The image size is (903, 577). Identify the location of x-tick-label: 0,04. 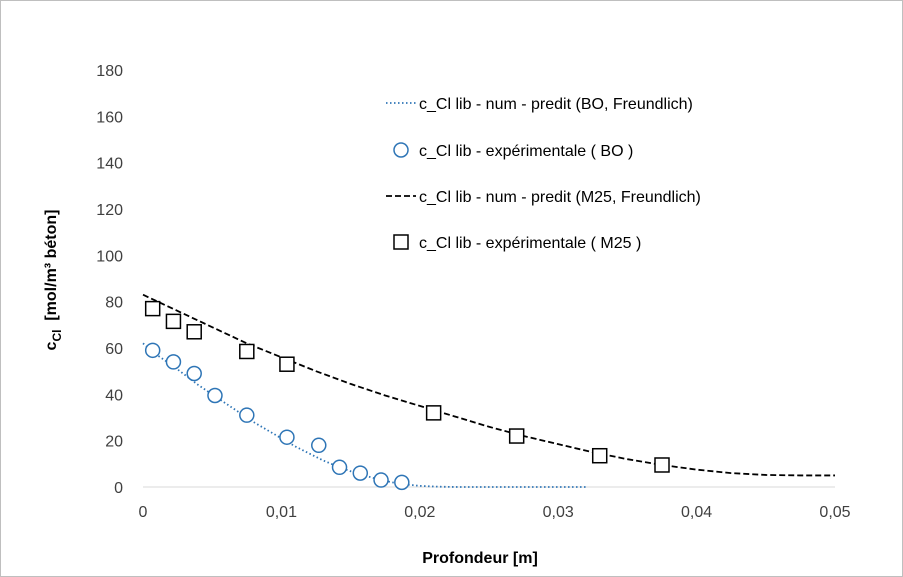
(696, 512).